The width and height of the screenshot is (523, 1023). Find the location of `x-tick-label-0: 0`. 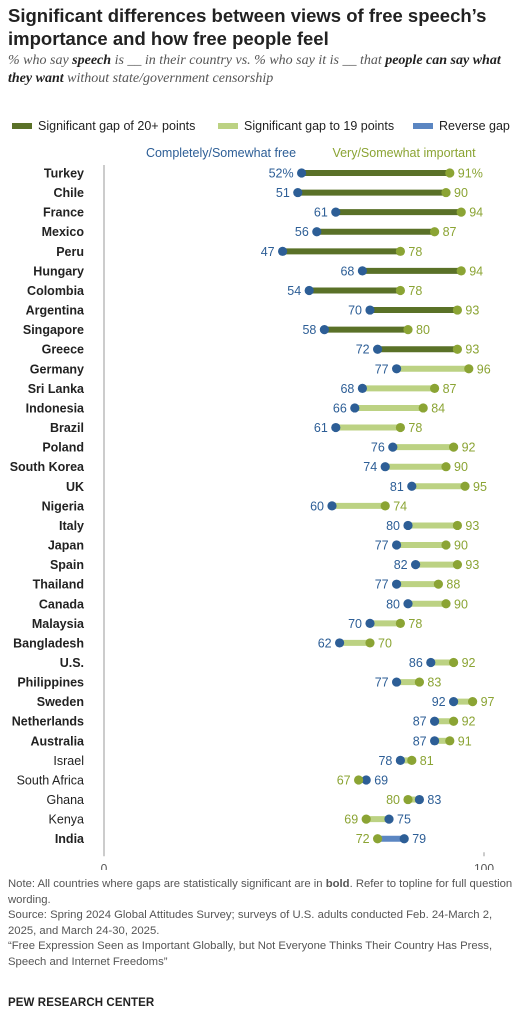

x-tick-label-0: 0 is located at coordinates (104, 865).